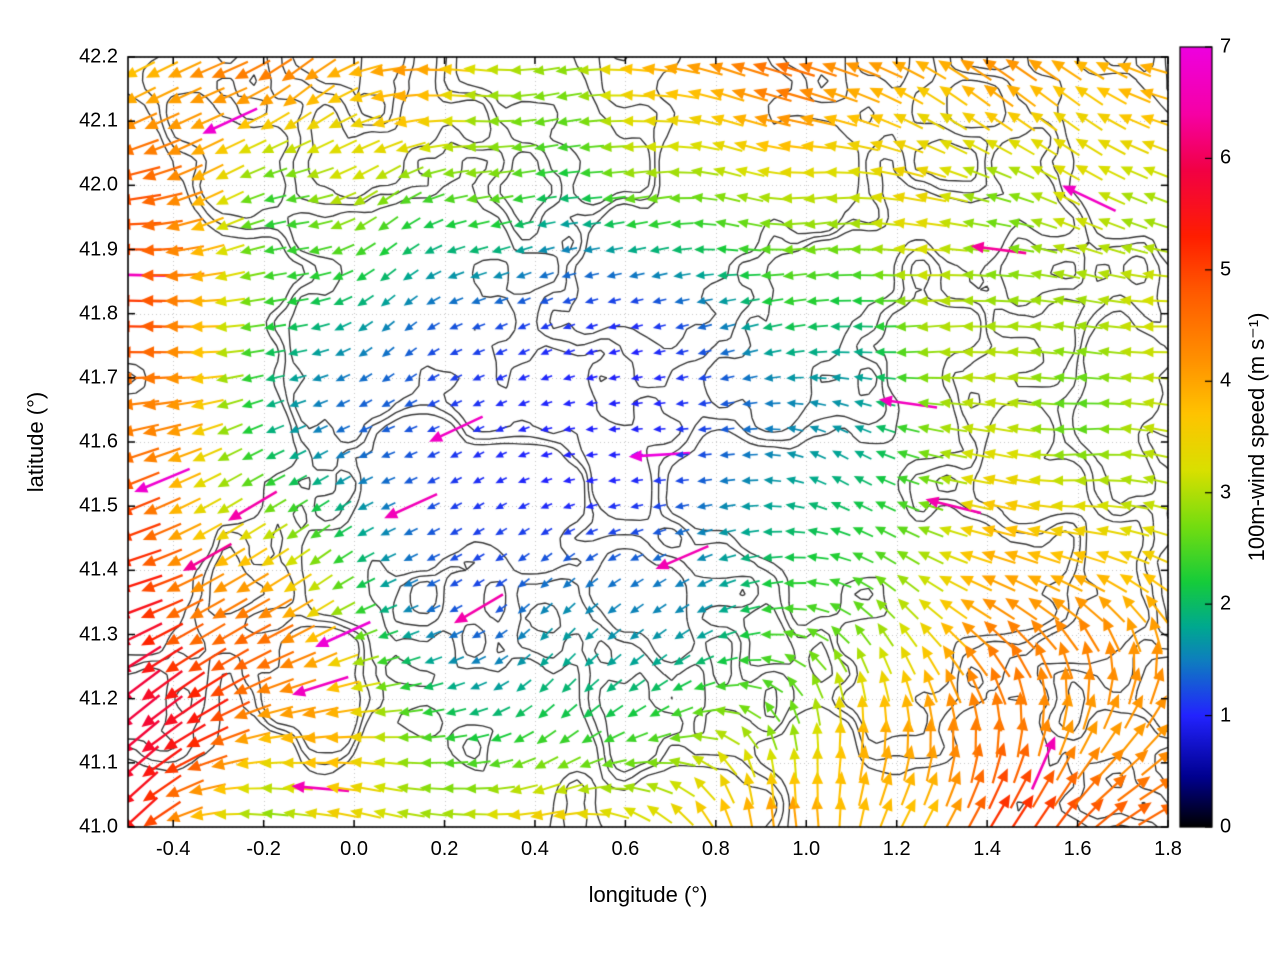 Image resolution: width=1280 pixels, height=960 pixels. I want to click on x-axis-label: longitude (°), so click(648, 894).